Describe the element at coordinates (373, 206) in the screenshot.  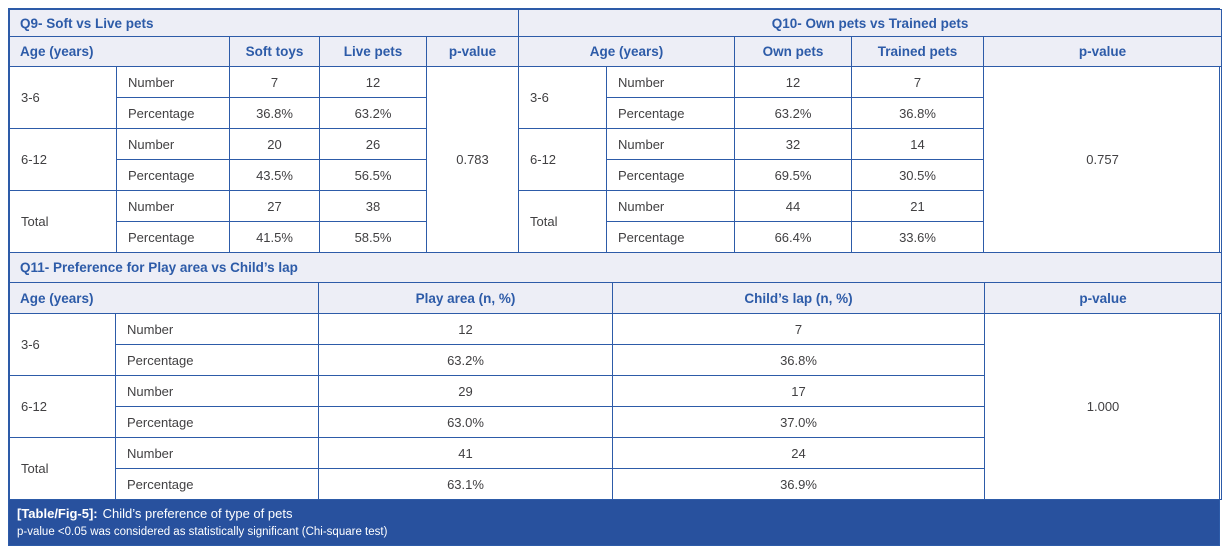
I see `value-cell: 38` at that location.